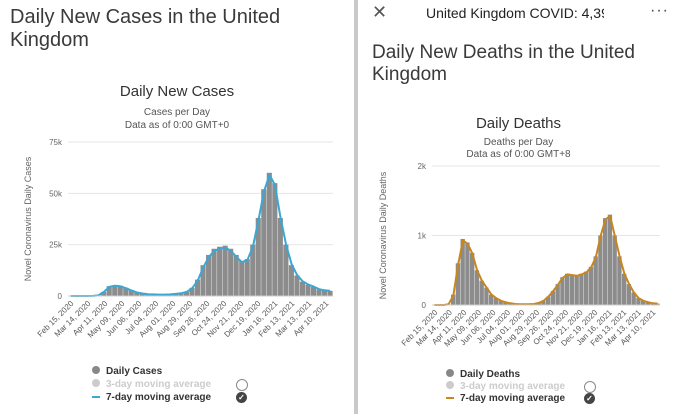 Image resolution: width=679 pixels, height=414 pixels. Describe the element at coordinates (145, 28) in the screenshot. I see `page-title: Daily New Cases in the United Kingdom` at that location.